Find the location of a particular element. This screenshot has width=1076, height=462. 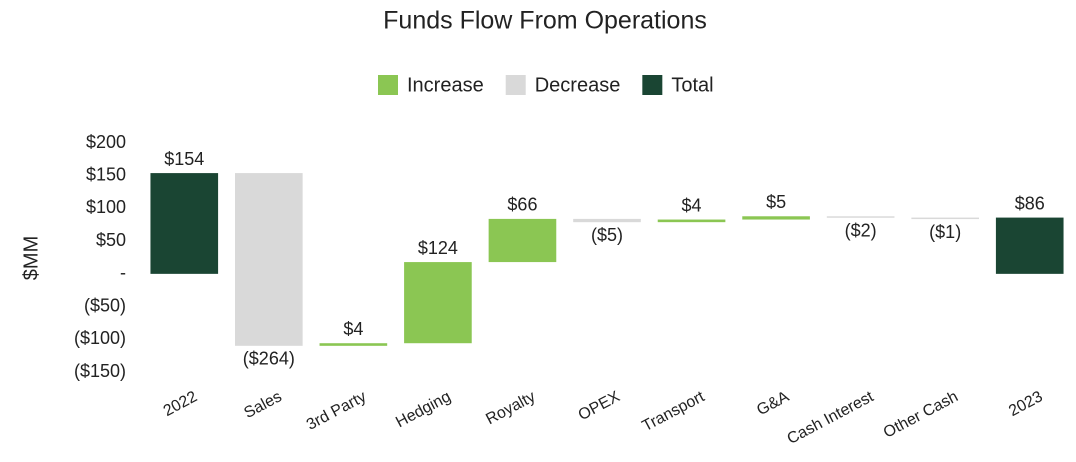

value-label: $66 is located at coordinates (522, 205).